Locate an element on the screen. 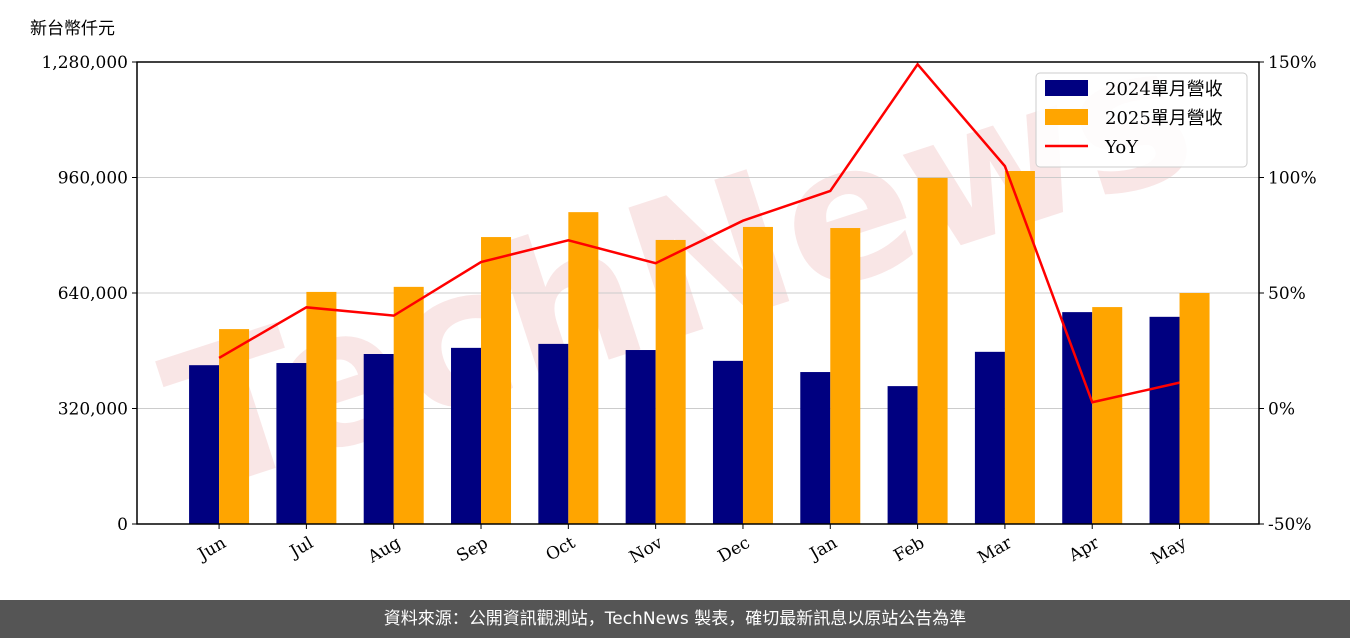 Image resolution: width=1350 pixels, height=638 pixels. x-tick-label: Sep is located at coordinates (472, 550).